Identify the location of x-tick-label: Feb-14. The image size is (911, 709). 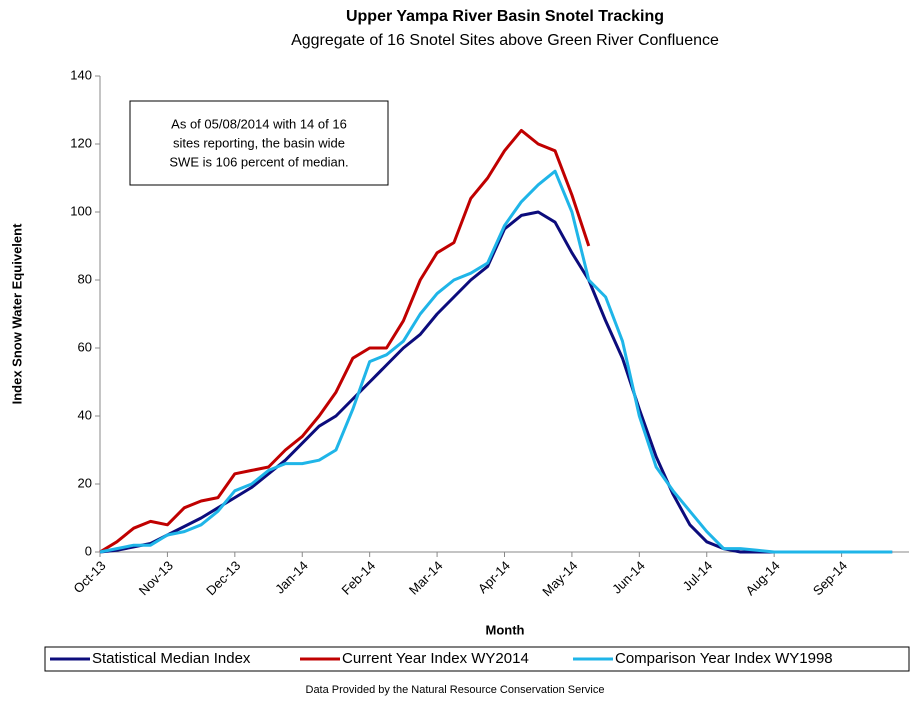
(358, 578).